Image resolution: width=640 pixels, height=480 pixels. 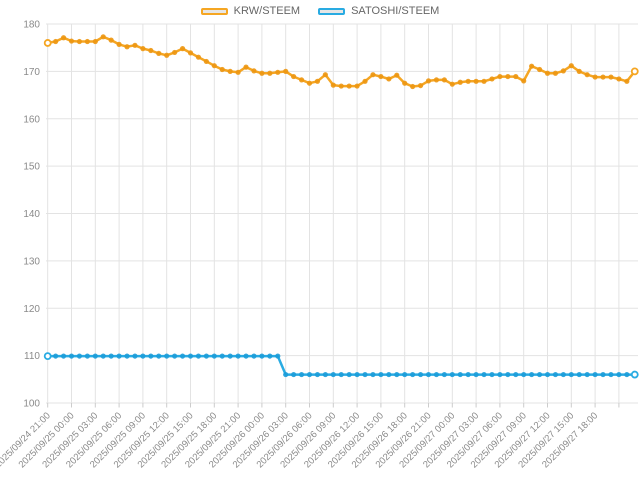 What do you see at coordinates (395, 11) in the screenshot?
I see `legend-label-satoshi-steem: SATOSHI/STEEM` at bounding box center [395, 11].